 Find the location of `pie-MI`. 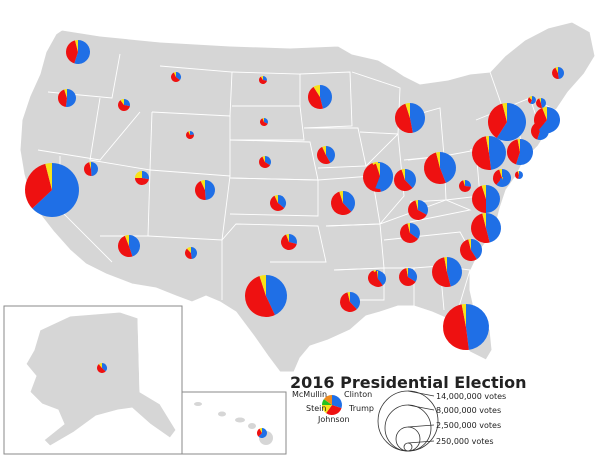

pie-MI is located at coordinates (410, 118).